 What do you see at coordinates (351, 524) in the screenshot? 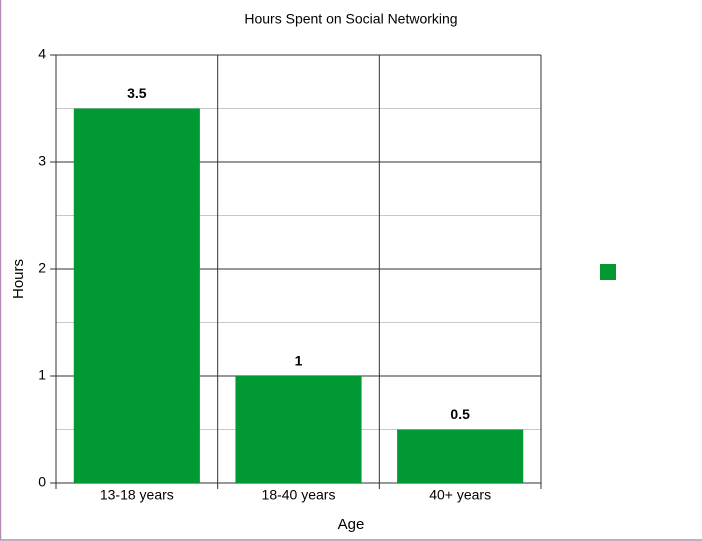
I see `x-axis-label: Age` at bounding box center [351, 524].